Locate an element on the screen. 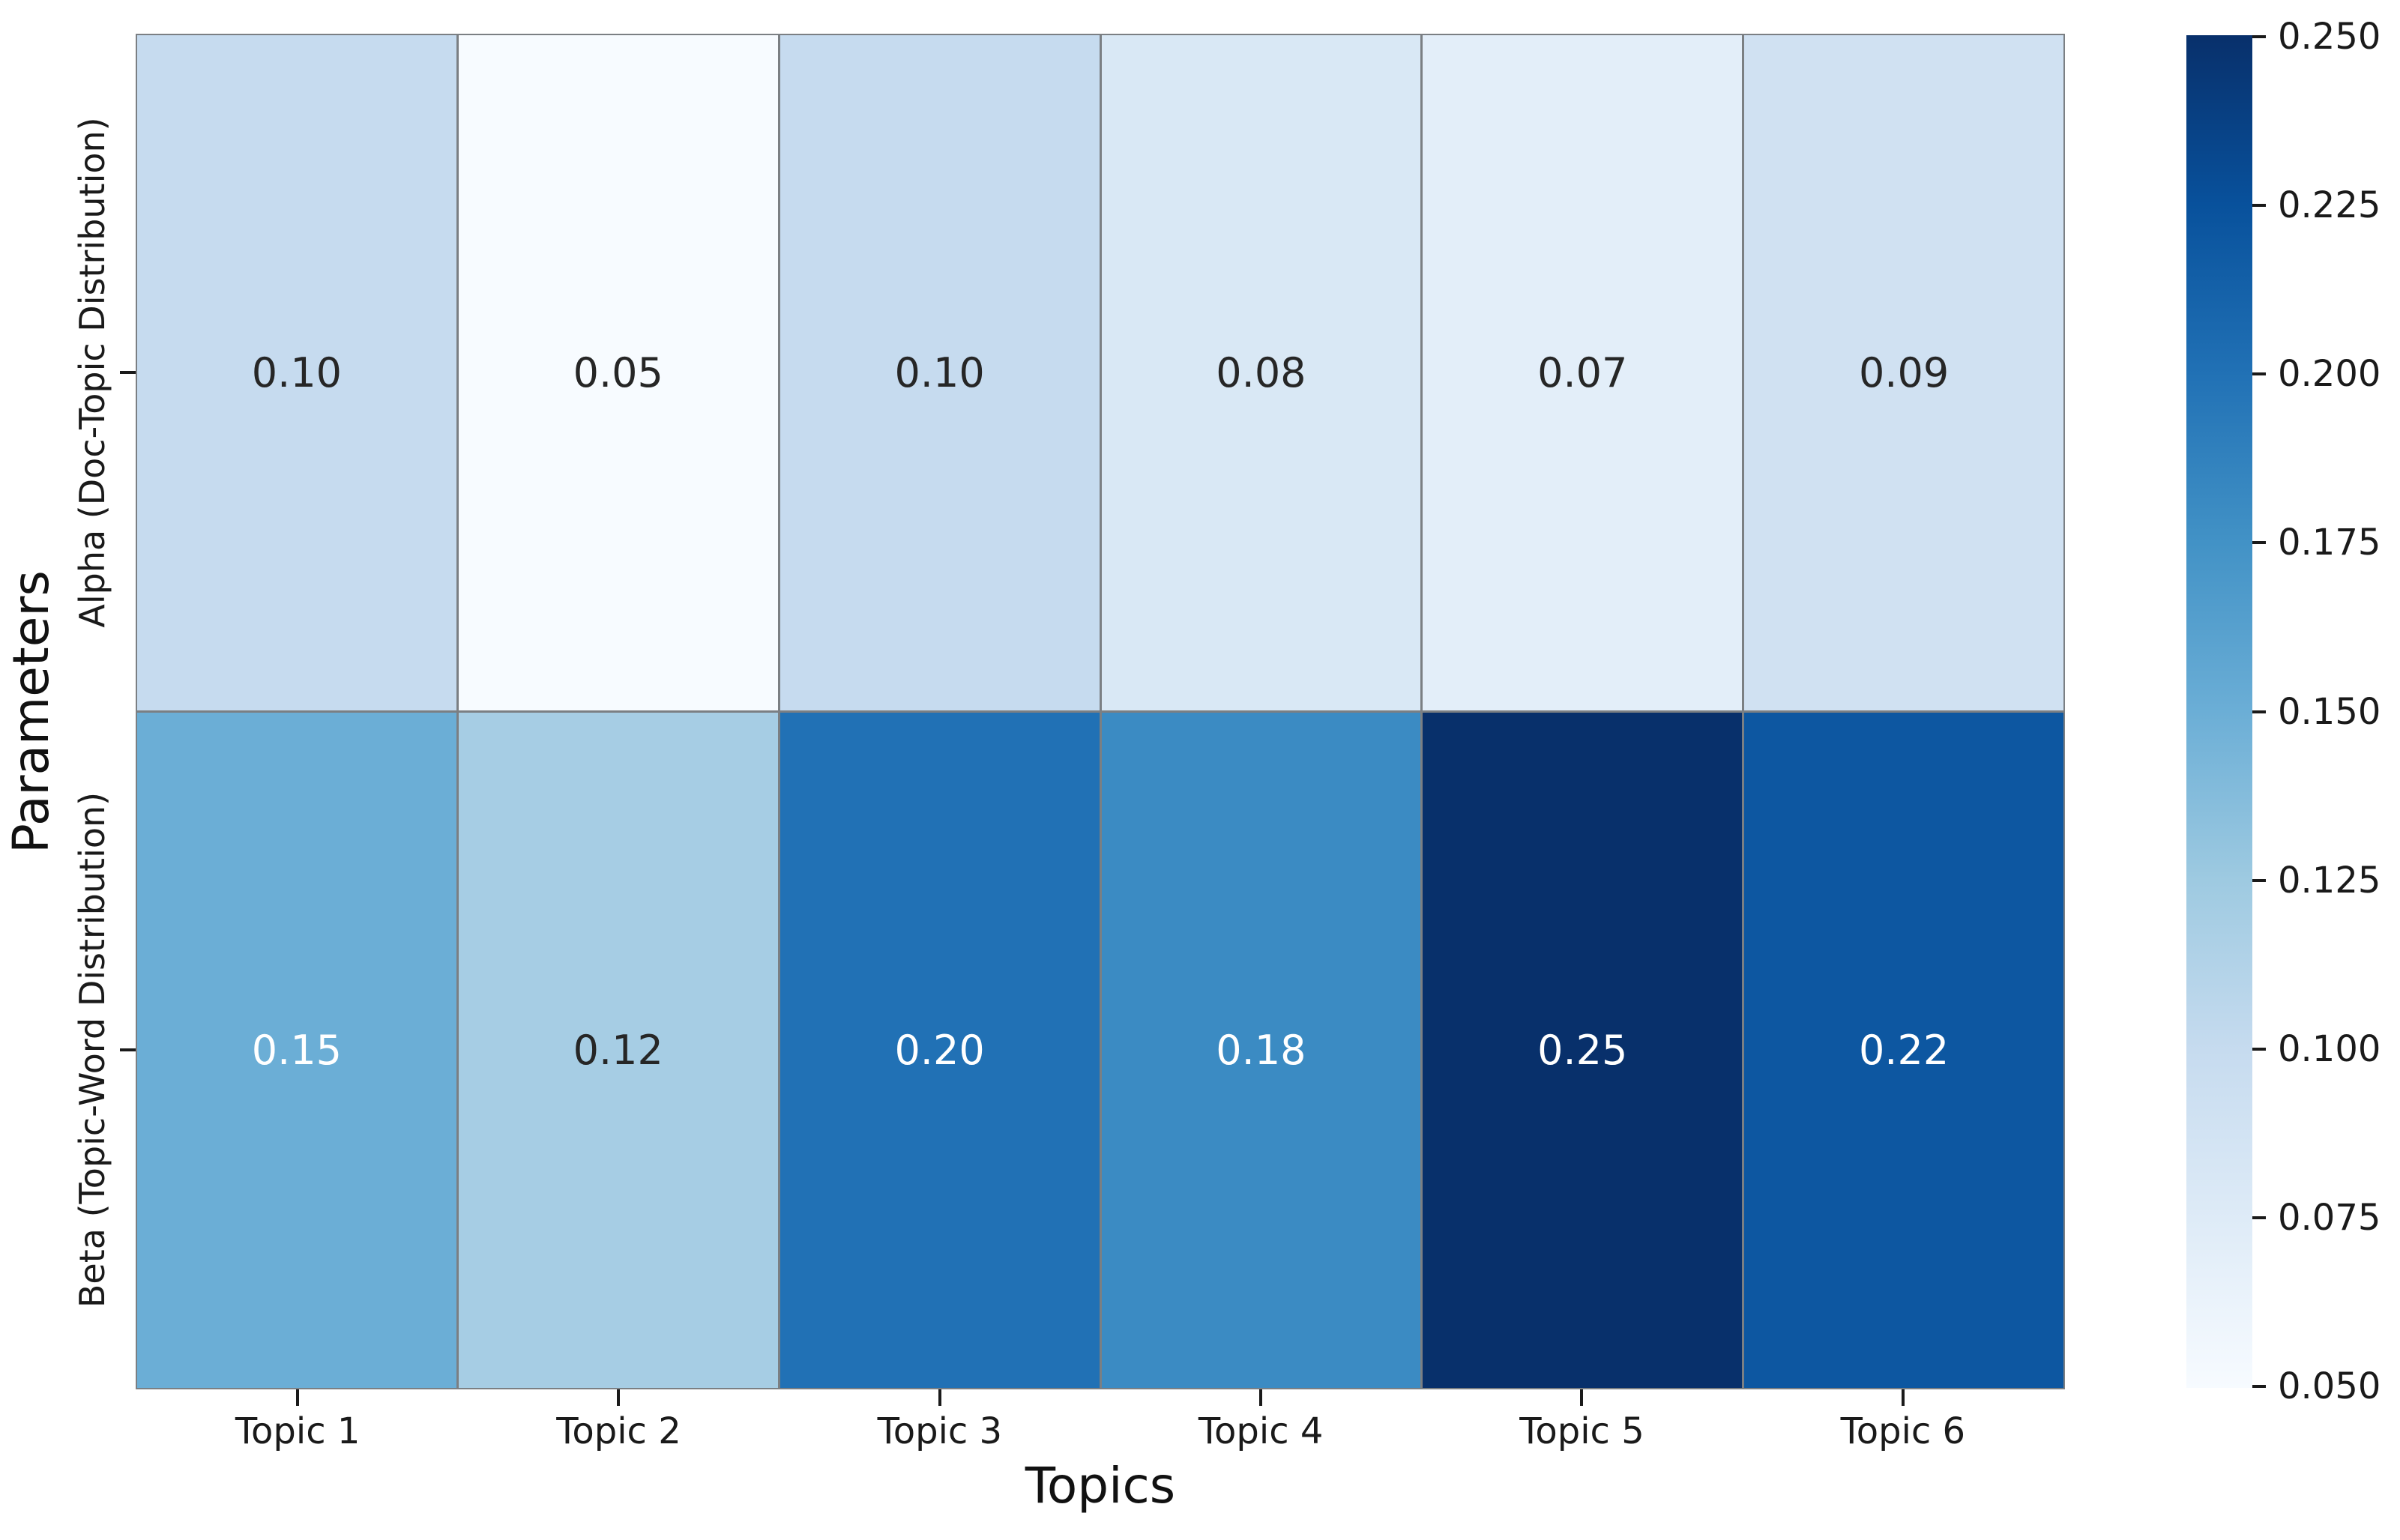  colorbar-tick-label: 0.075 is located at coordinates (2330, 1217).